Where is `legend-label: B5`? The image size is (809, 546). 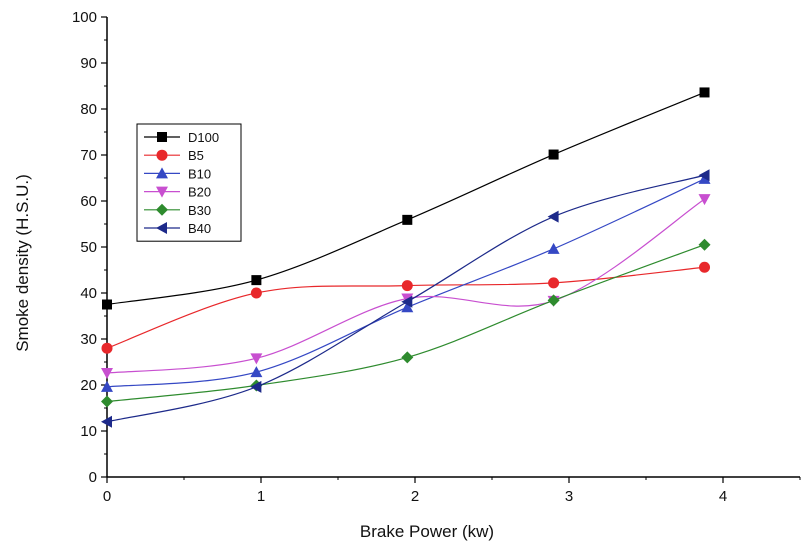
legend-label: B5 is located at coordinates (196, 155).